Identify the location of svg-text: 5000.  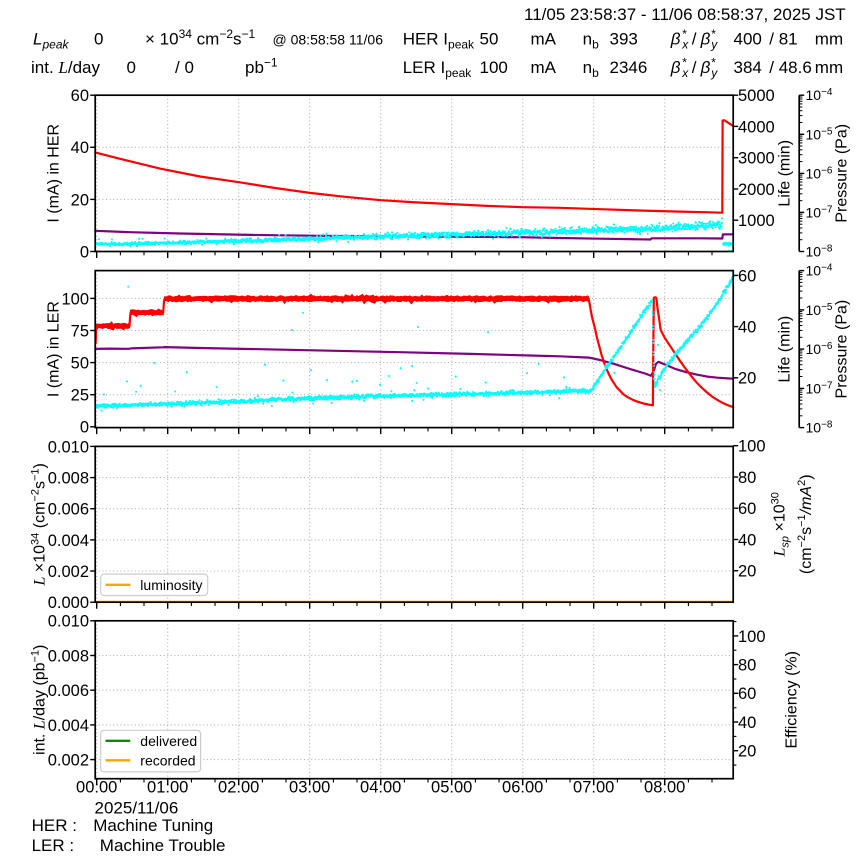
(756, 96).